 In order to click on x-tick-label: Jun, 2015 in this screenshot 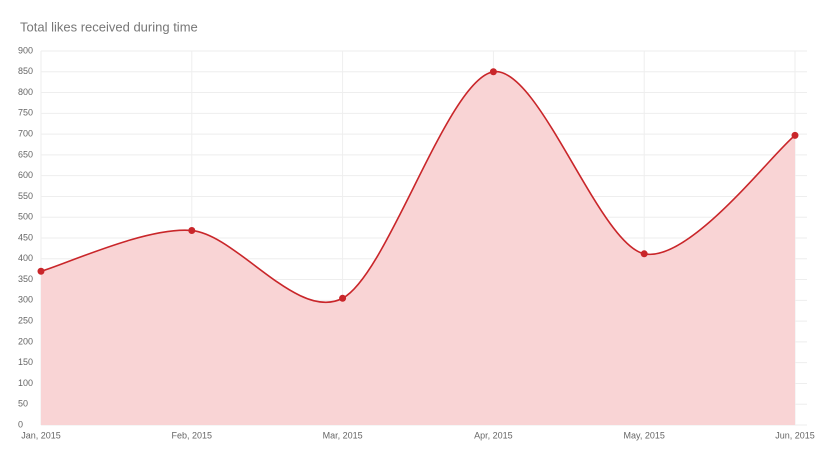, I will do `click(795, 435)`.